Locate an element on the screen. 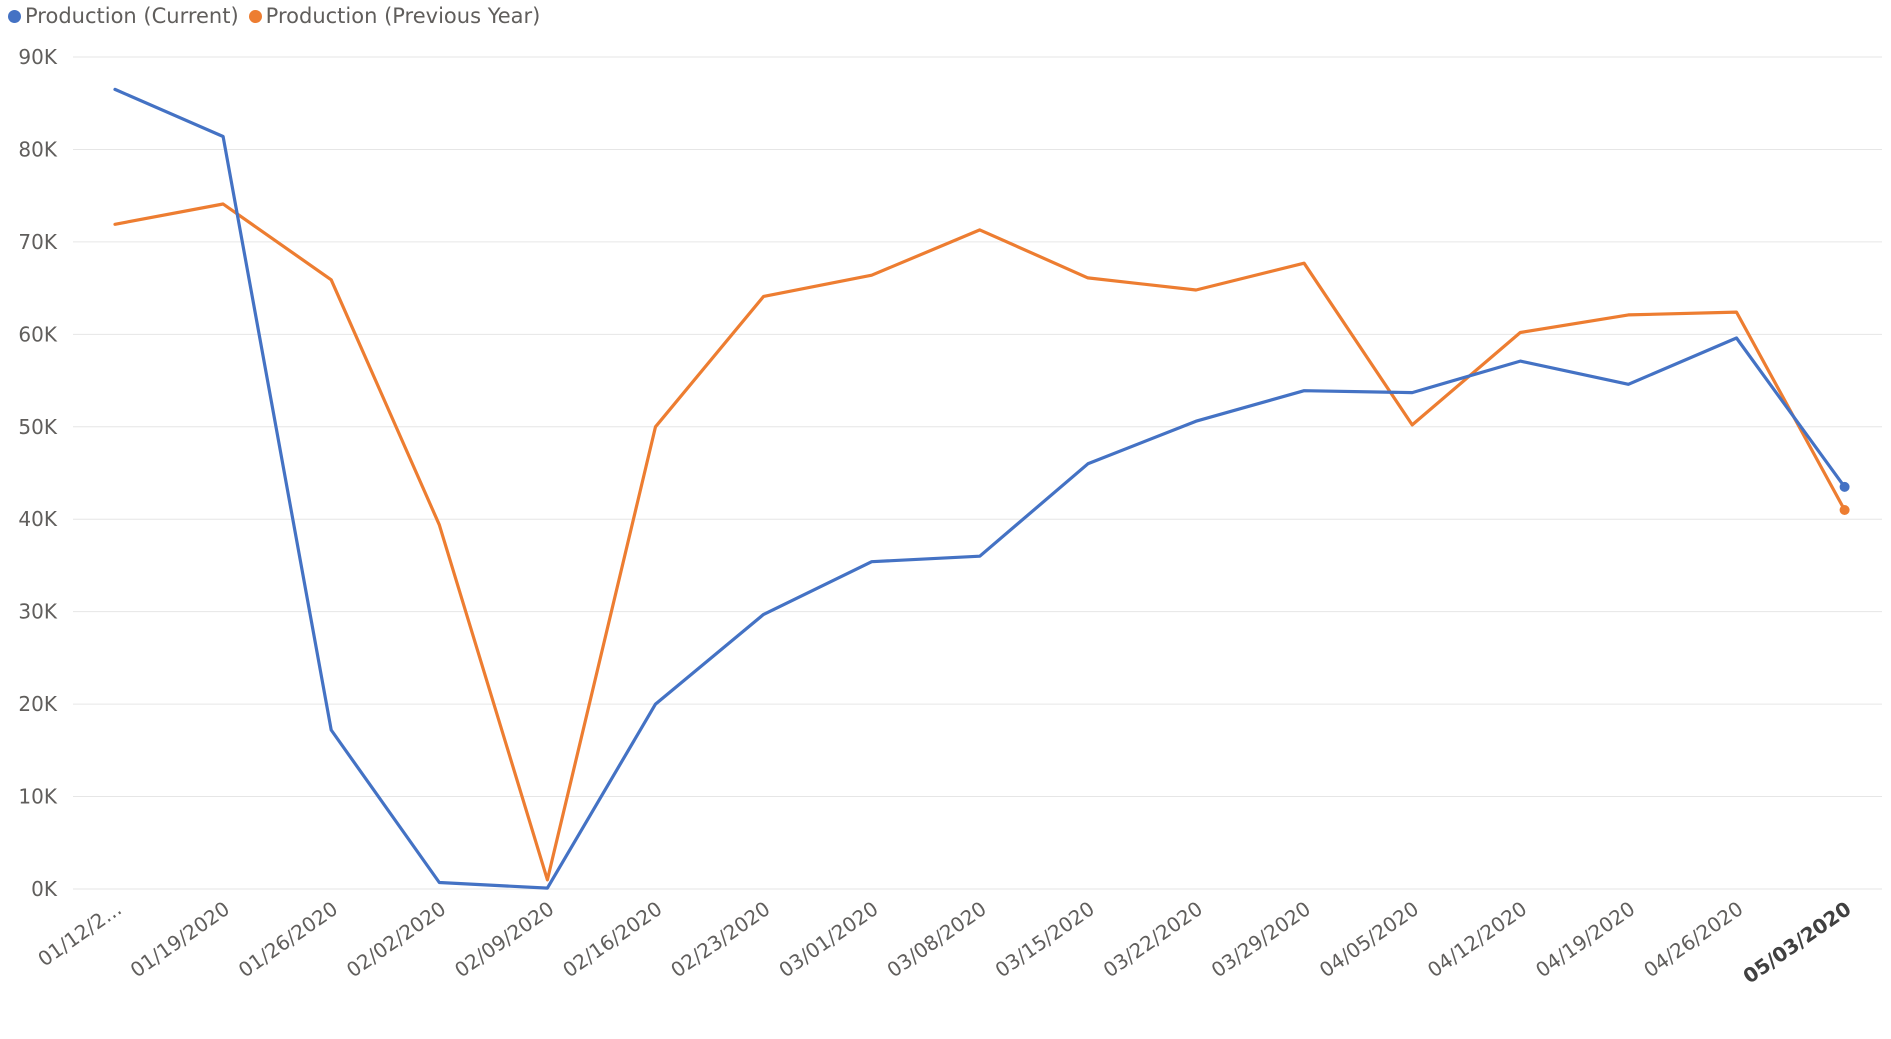 The height and width of the screenshot is (1039, 1891). x-tick-label: 03/22/2020 is located at coordinates (1153, 939).